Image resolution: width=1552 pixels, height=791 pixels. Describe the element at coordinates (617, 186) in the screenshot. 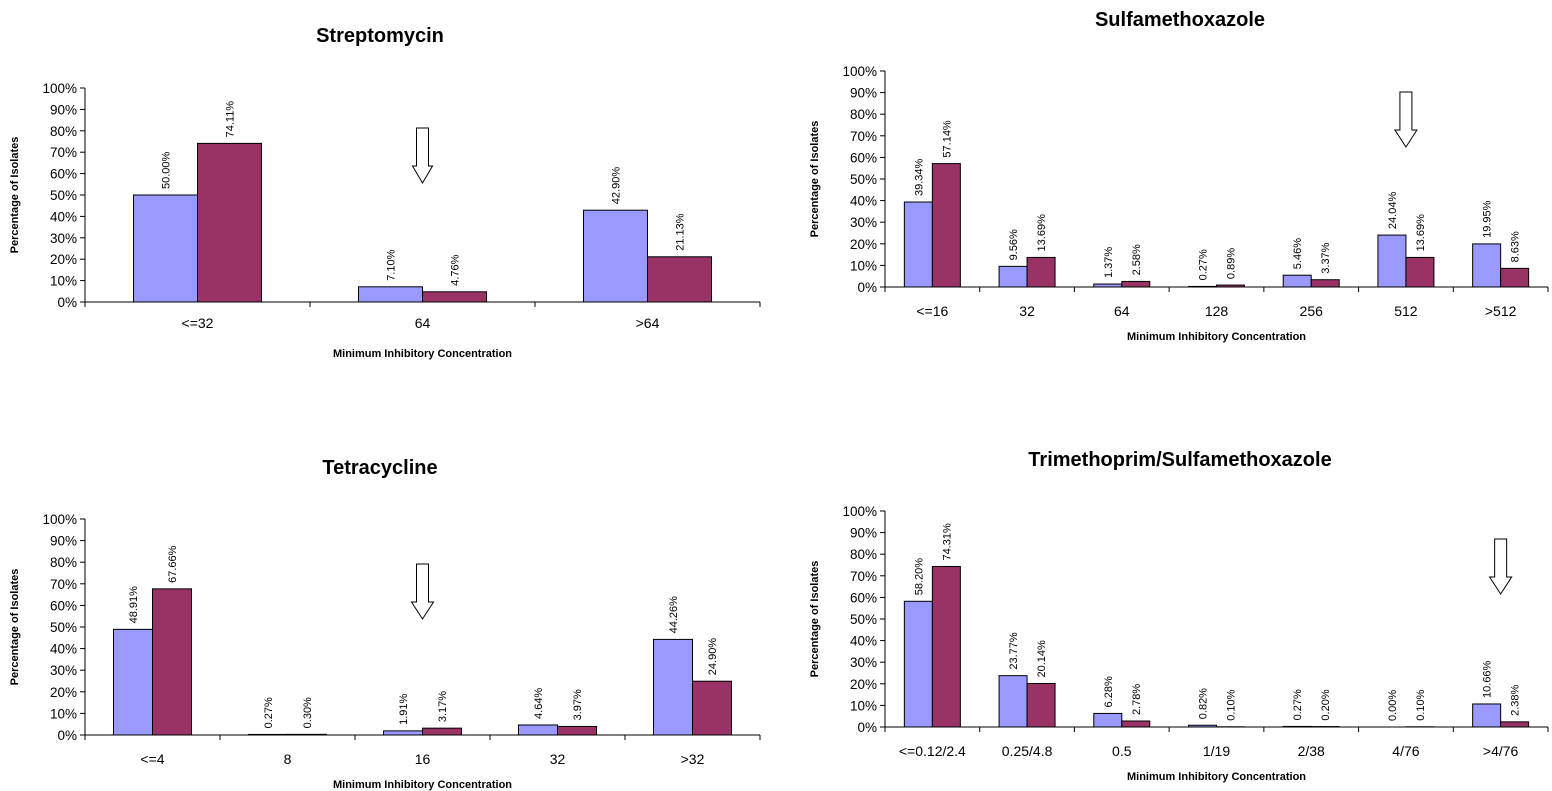

I see `data-label: 42.90%` at that location.